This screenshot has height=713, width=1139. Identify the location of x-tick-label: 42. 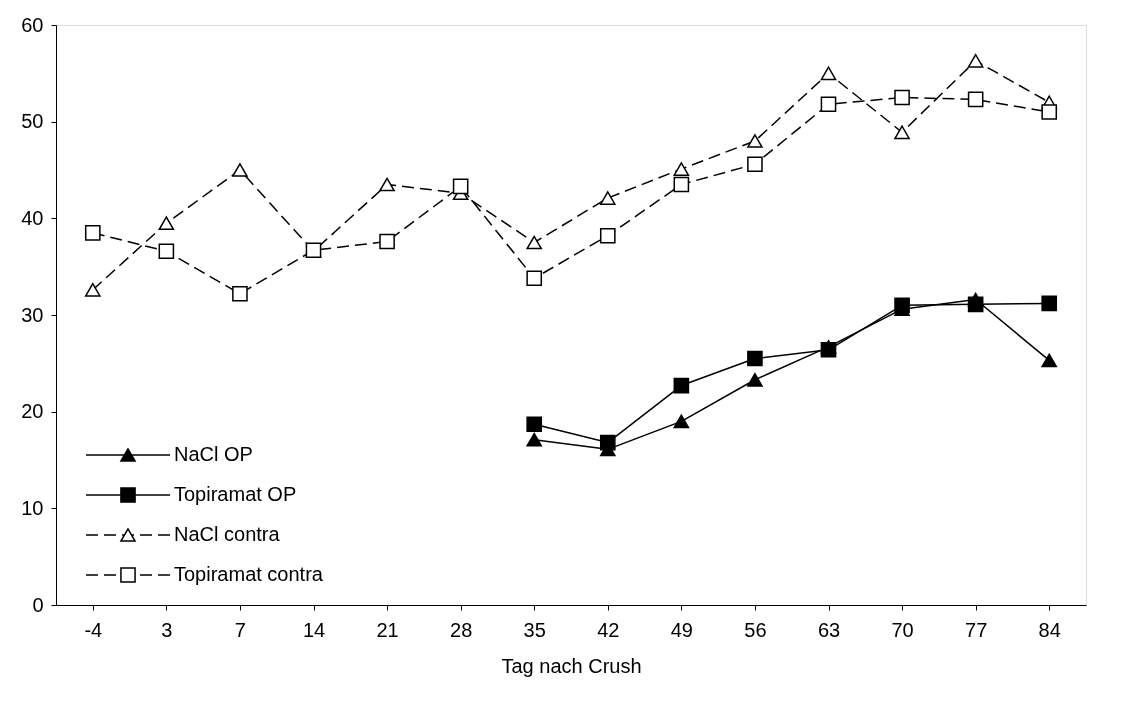
(608, 629).